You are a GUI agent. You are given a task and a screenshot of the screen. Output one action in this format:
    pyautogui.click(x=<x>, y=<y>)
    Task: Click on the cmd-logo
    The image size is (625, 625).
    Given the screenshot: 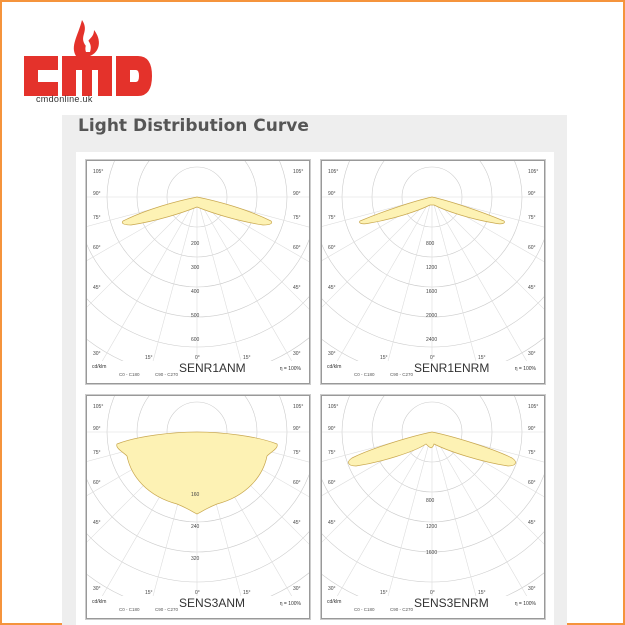 What is the action you would take?
    pyautogui.click(x=88, y=58)
    